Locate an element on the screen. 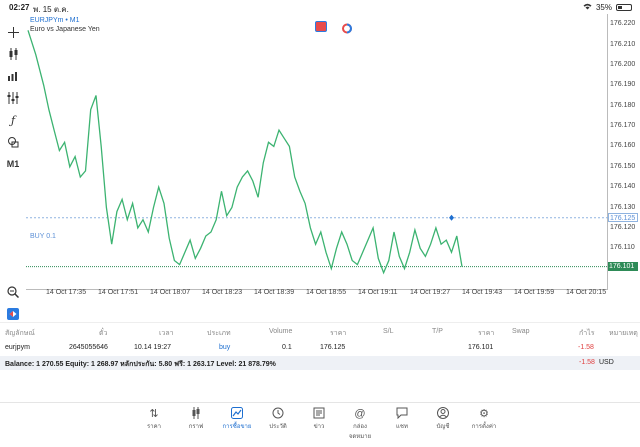  price-tick-label: 176.130 is located at coordinates (623, 207).